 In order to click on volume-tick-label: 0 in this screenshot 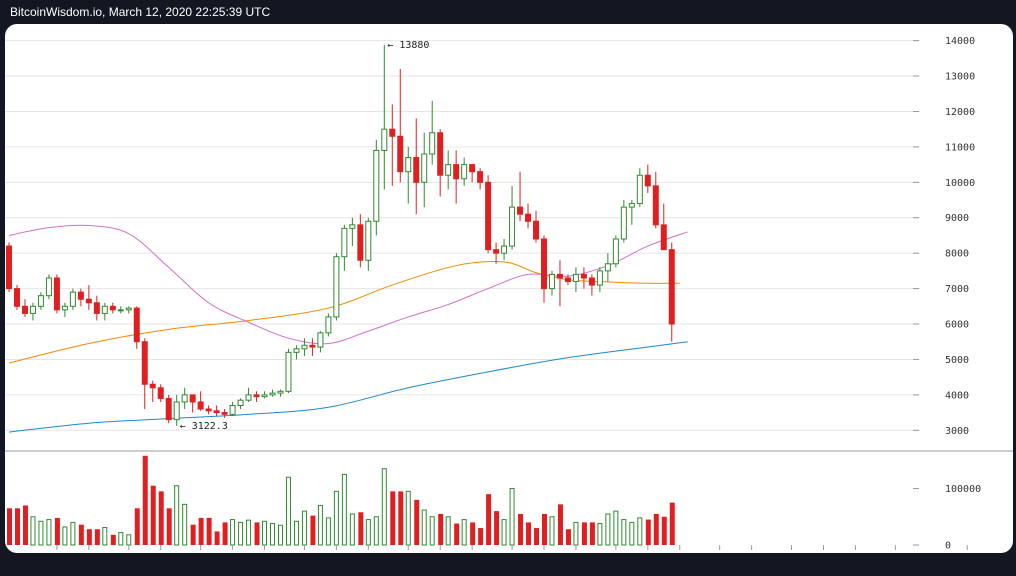, I will do `click(948, 546)`.